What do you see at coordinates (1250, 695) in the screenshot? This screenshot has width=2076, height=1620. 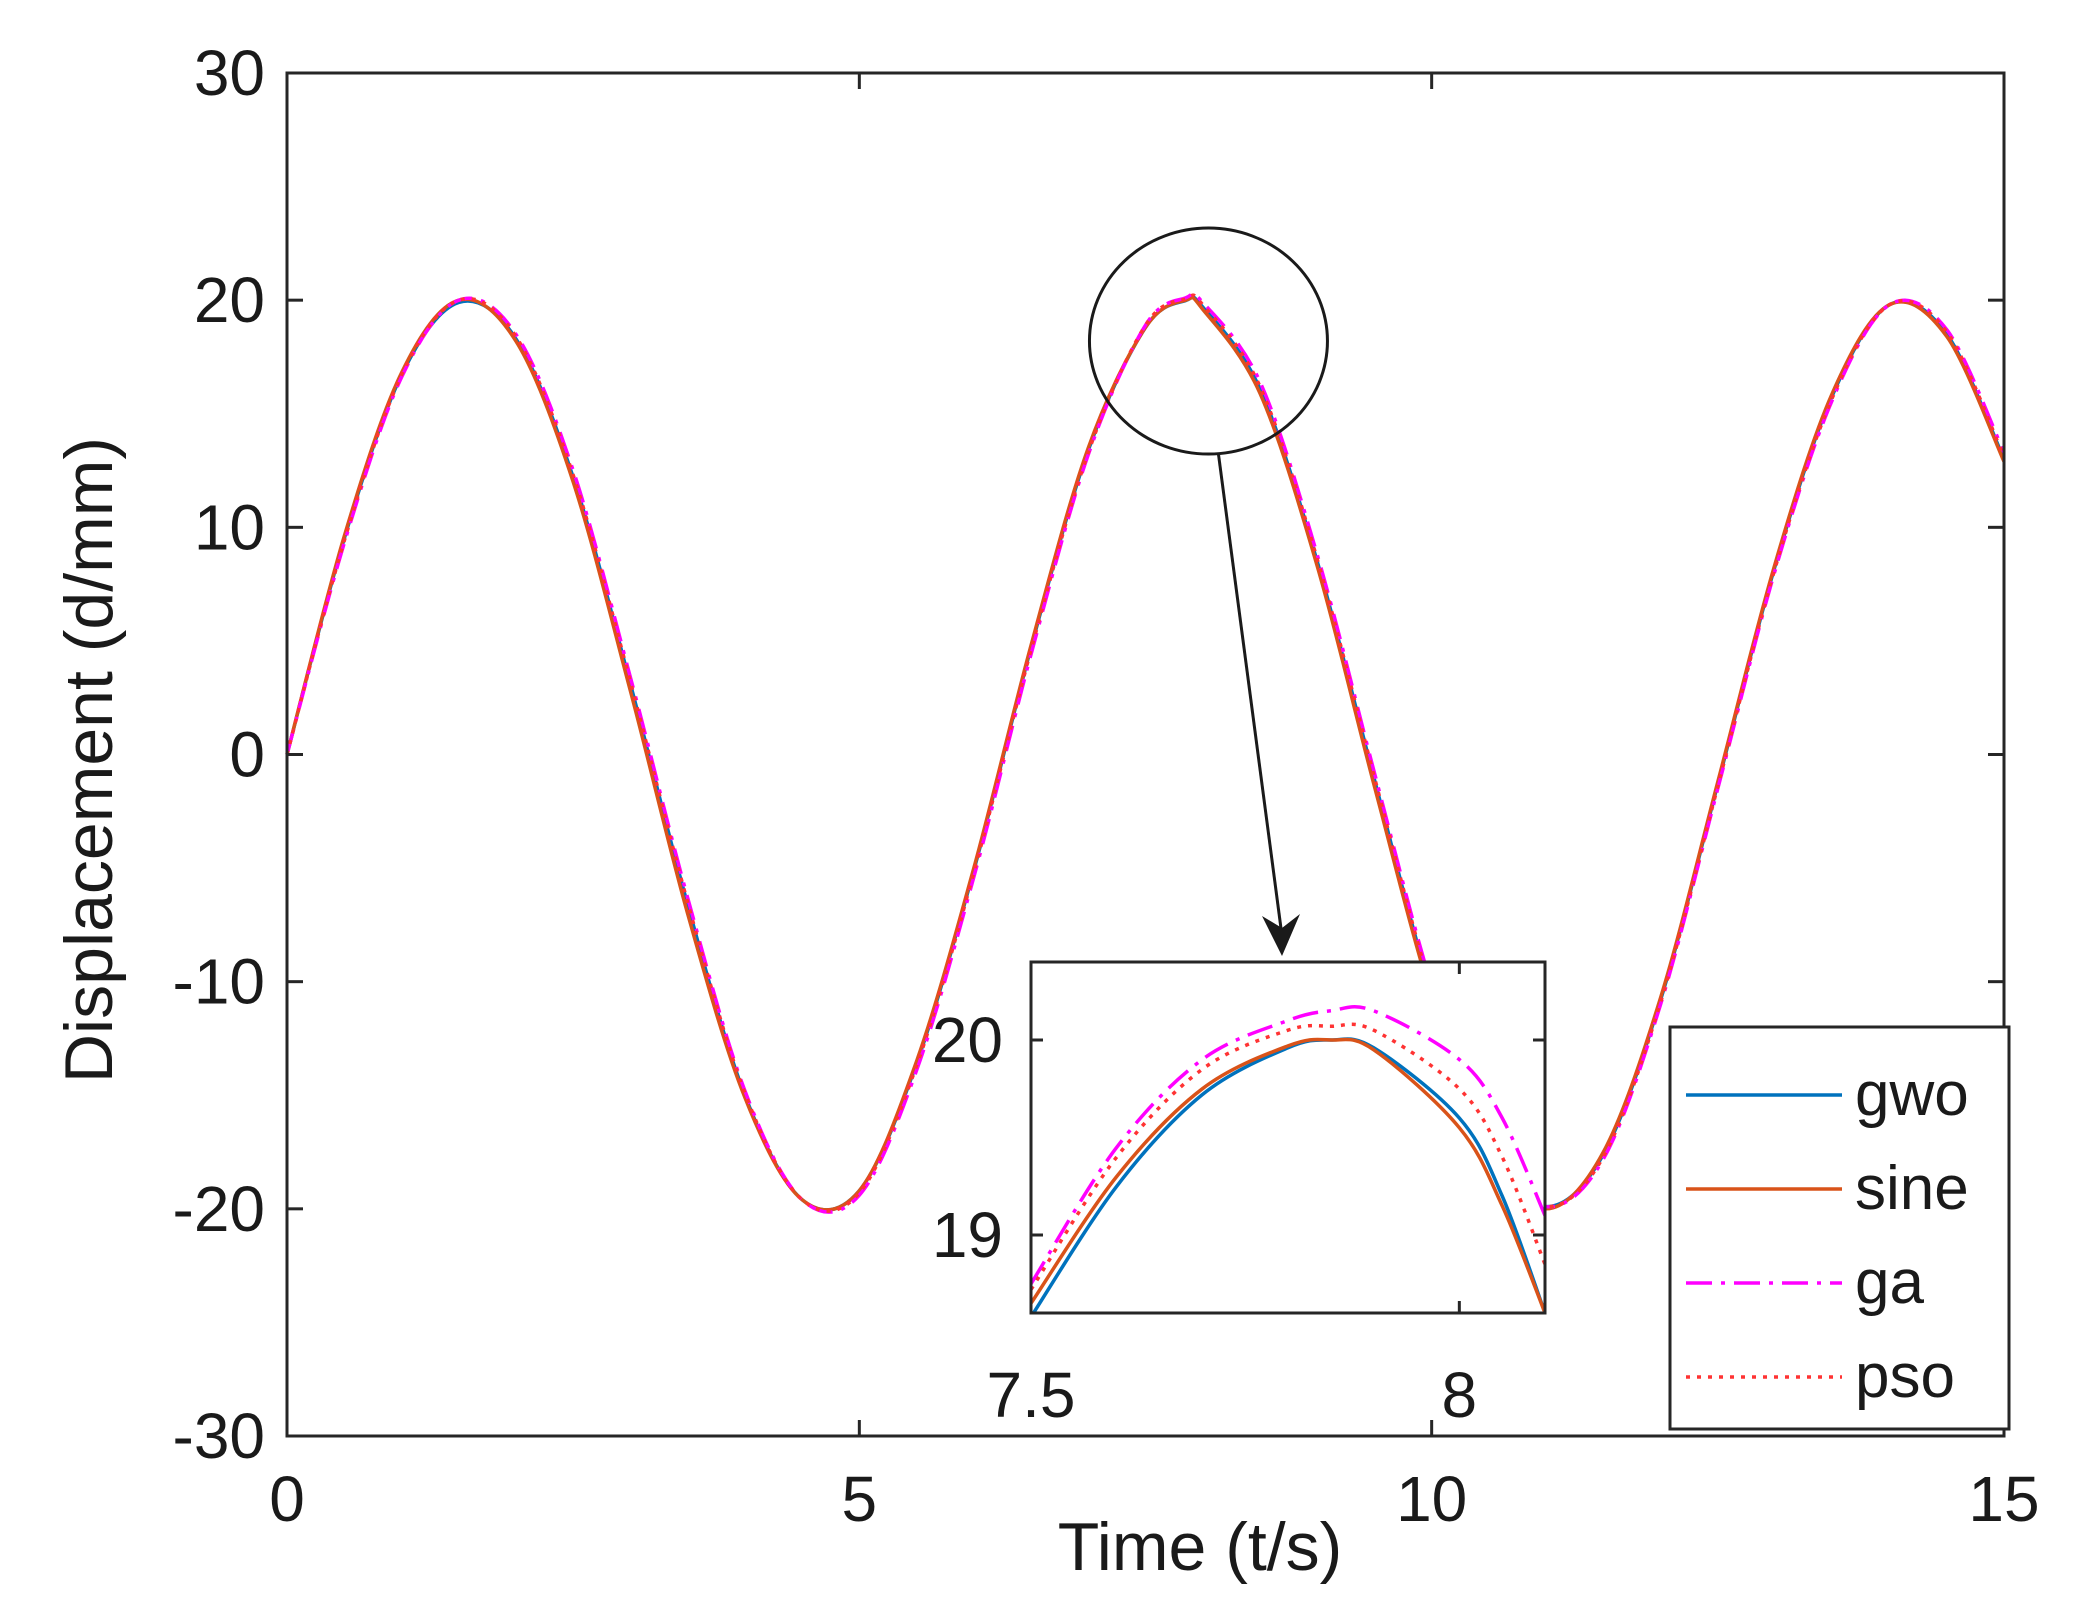 I see `zoom-arrow-line` at bounding box center [1250, 695].